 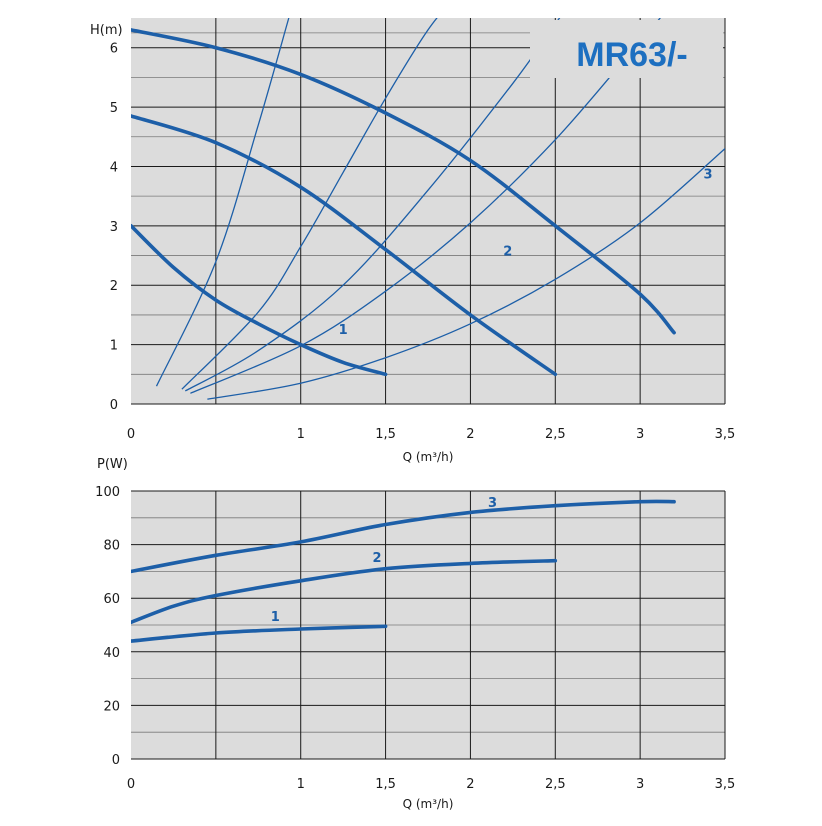 What do you see at coordinates (111, 653) in the screenshot?
I see `power-y-tick-label: 40` at bounding box center [111, 653].